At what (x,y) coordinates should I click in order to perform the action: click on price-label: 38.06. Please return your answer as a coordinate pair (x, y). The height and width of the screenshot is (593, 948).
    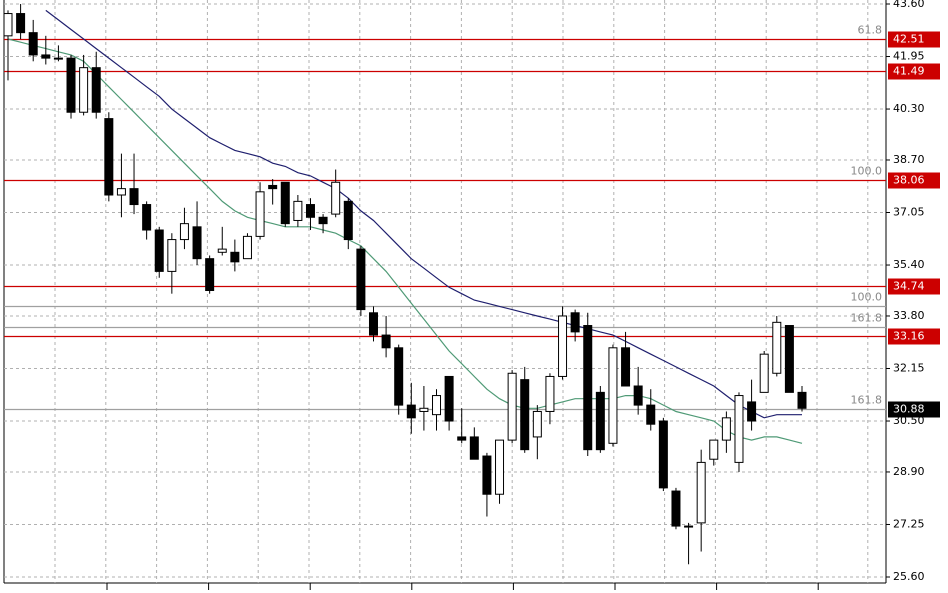
    Looking at the image, I should click on (909, 180).